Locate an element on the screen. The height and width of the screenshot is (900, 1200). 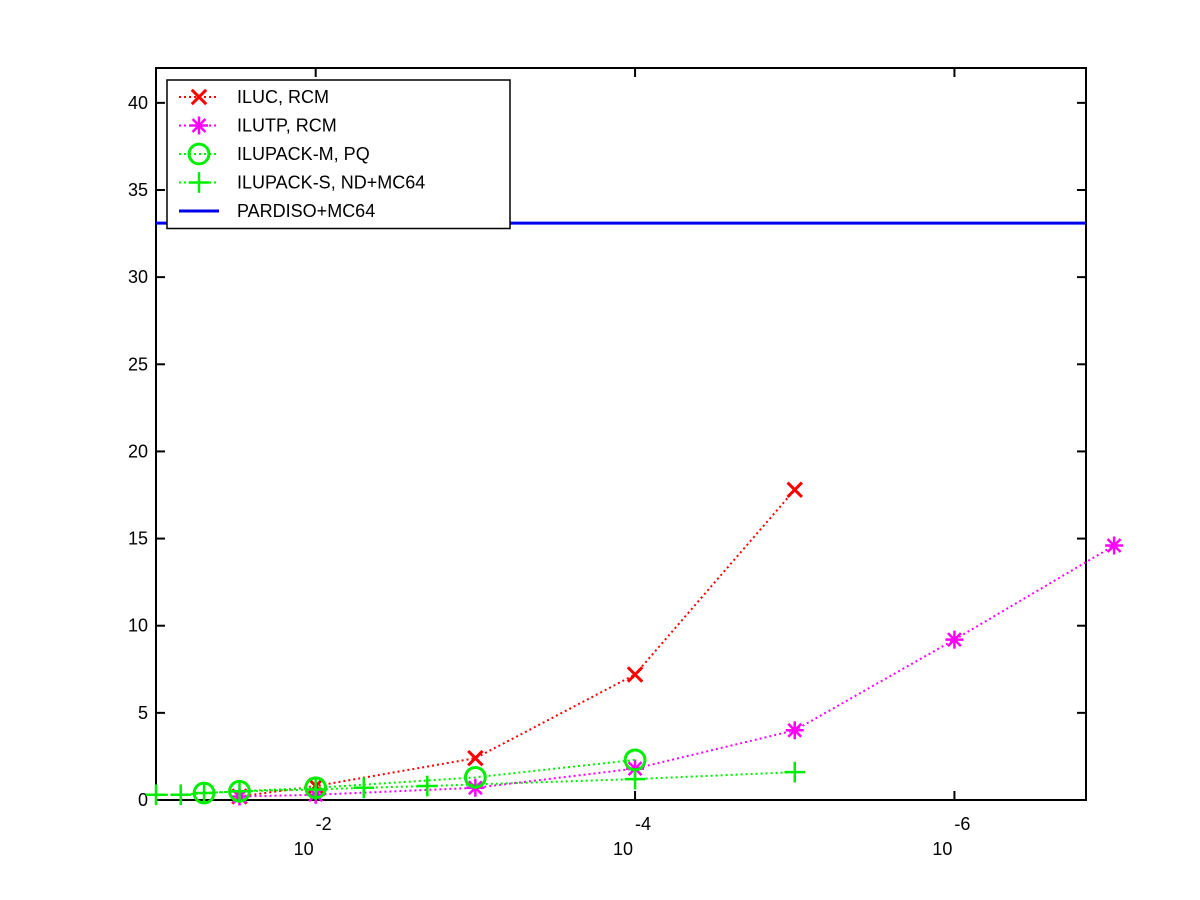
y-tick-label: 5 is located at coordinates (143, 713).